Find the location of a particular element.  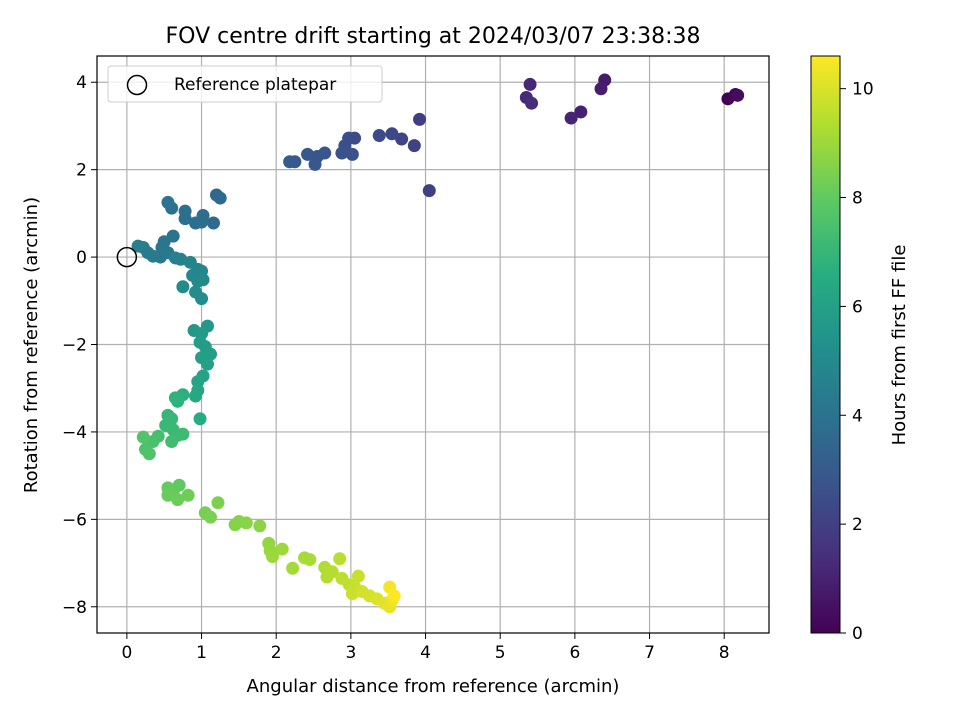

y-tick-label: −2 is located at coordinates (74, 346).